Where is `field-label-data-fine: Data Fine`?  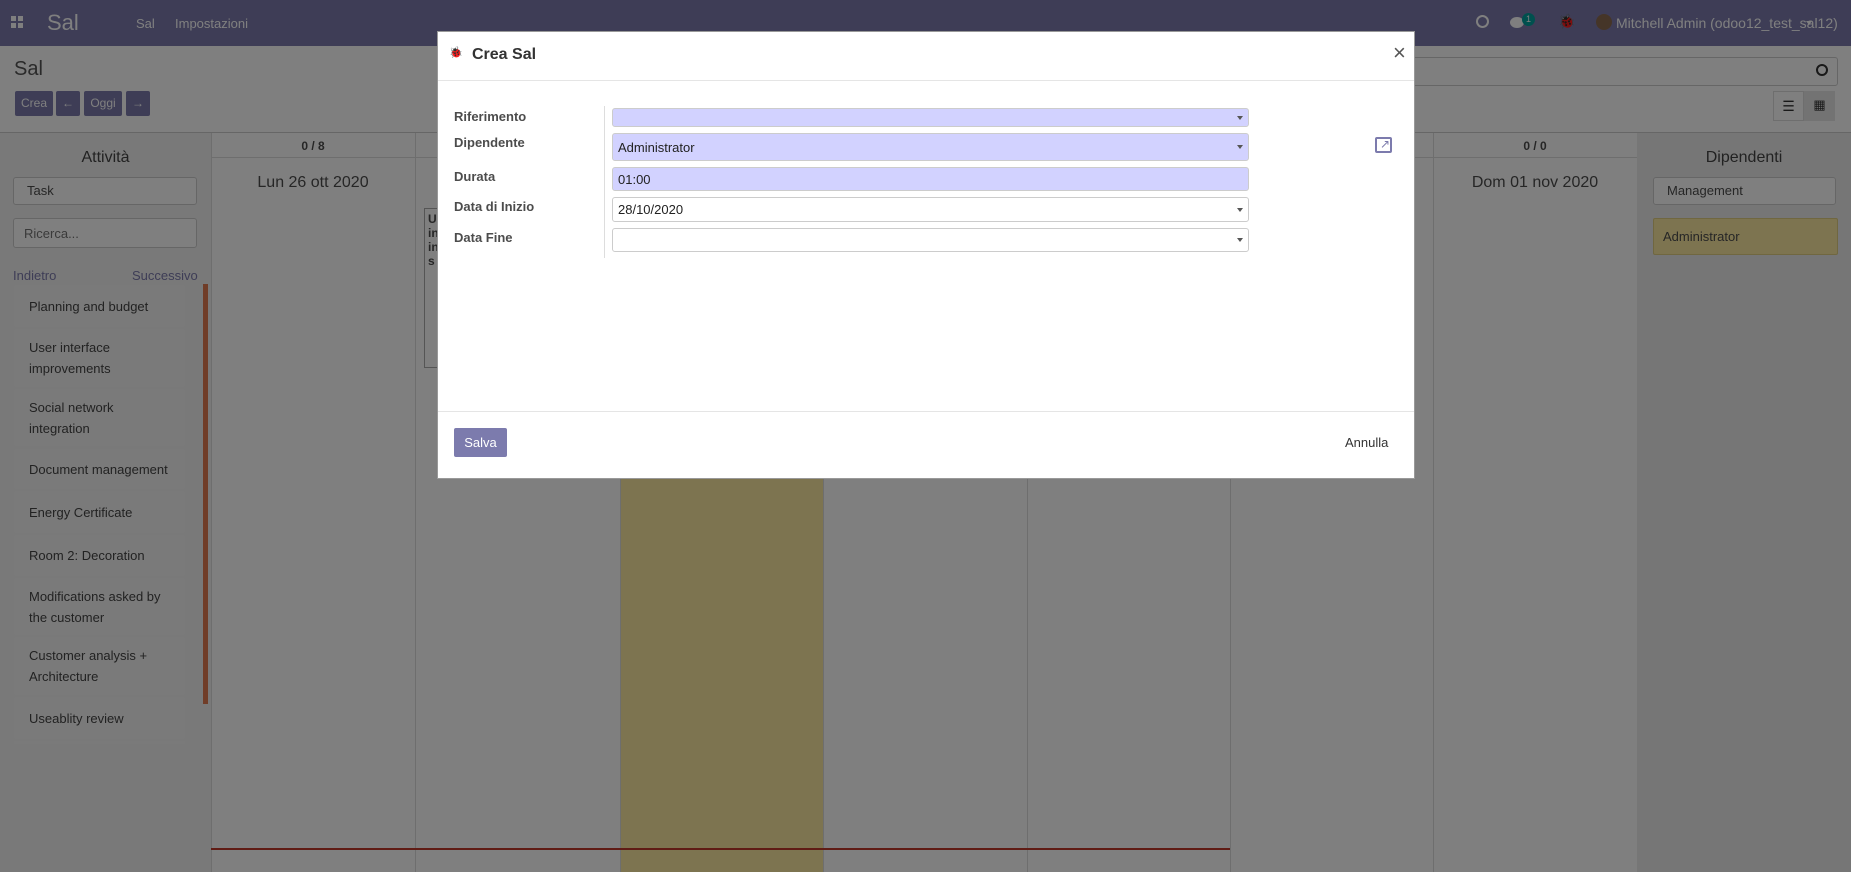 field-label-data-fine: Data Fine is located at coordinates (483, 237).